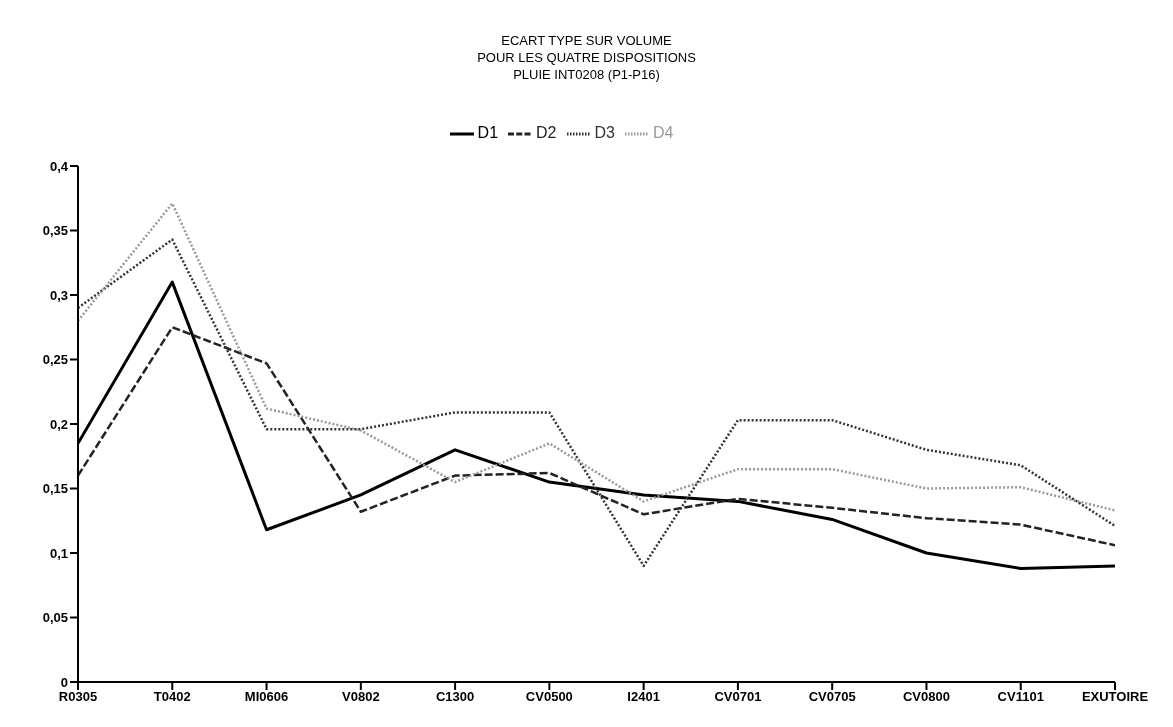 Image resolution: width=1173 pixels, height=727 pixels. Describe the element at coordinates (266, 697) in the screenshot. I see `x-tick-label: MI0606` at that location.